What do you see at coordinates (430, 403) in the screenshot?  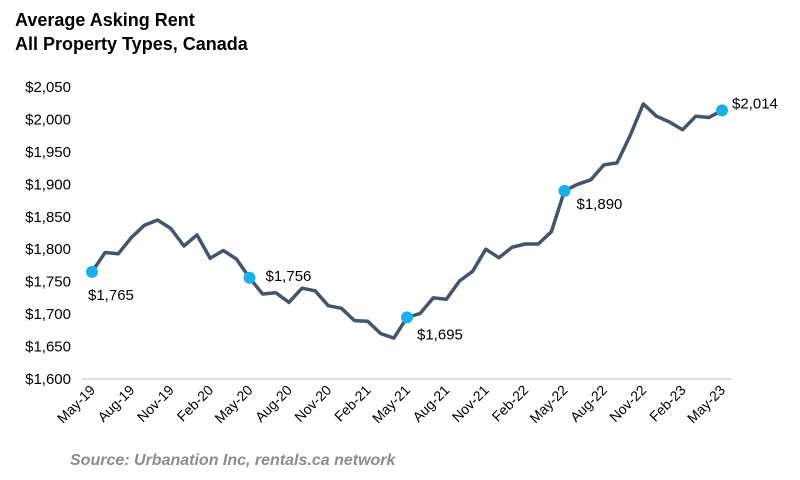 I see `x-tick-label: Aug-21` at bounding box center [430, 403].